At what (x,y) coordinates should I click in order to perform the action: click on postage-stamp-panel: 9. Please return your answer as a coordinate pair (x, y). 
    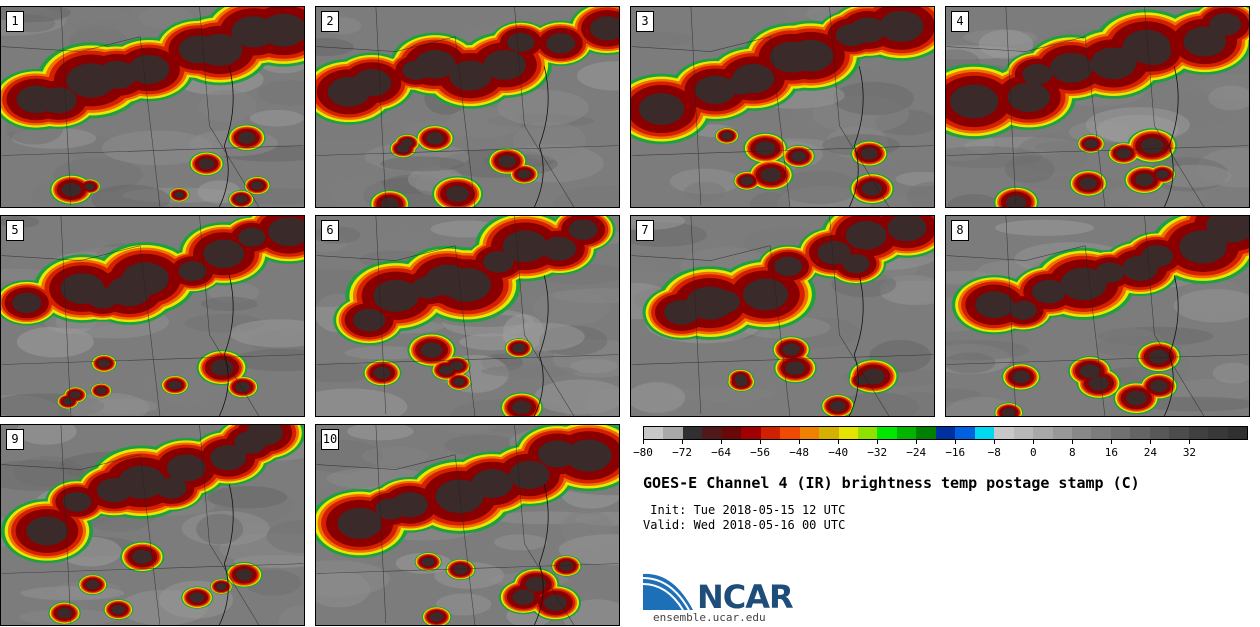
    Looking at the image, I should click on (152, 525).